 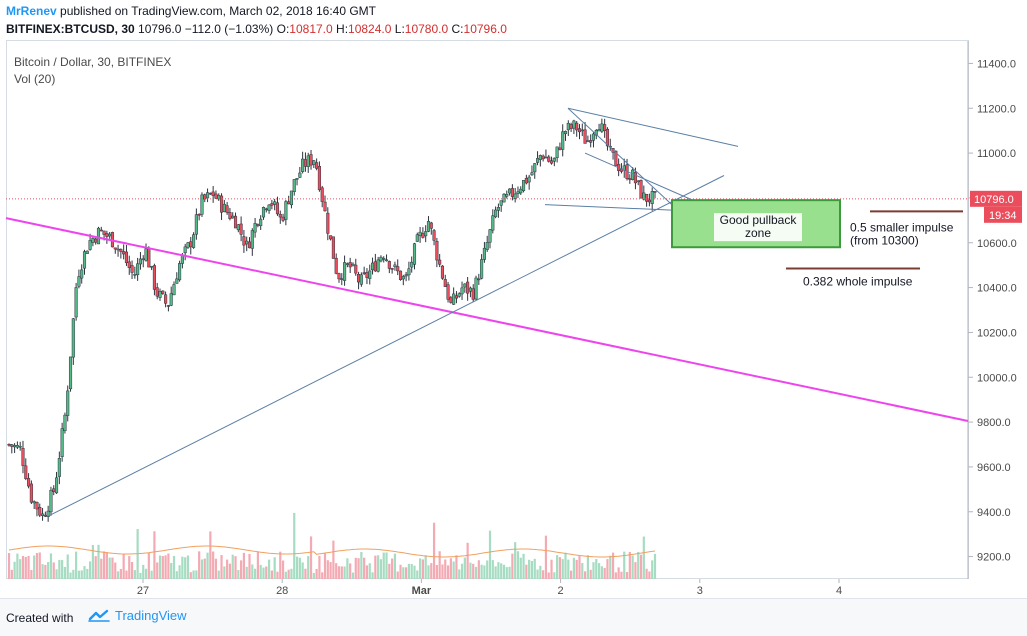 I want to click on author-name: MrRenev, so click(x=31, y=11).